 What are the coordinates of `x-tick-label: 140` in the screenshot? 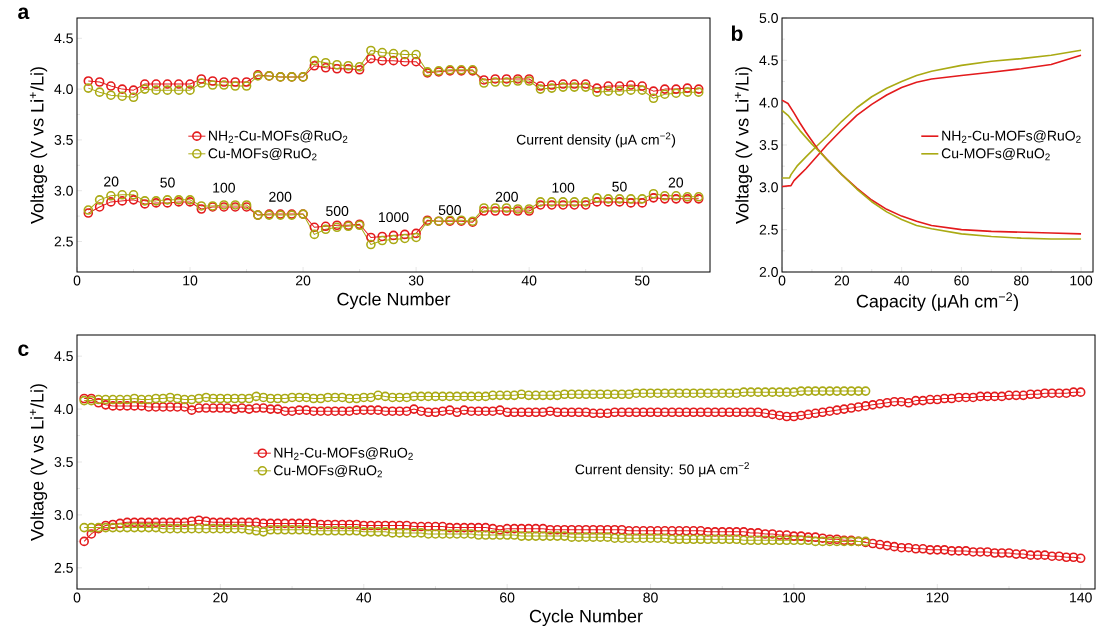 It's located at (1081, 597).